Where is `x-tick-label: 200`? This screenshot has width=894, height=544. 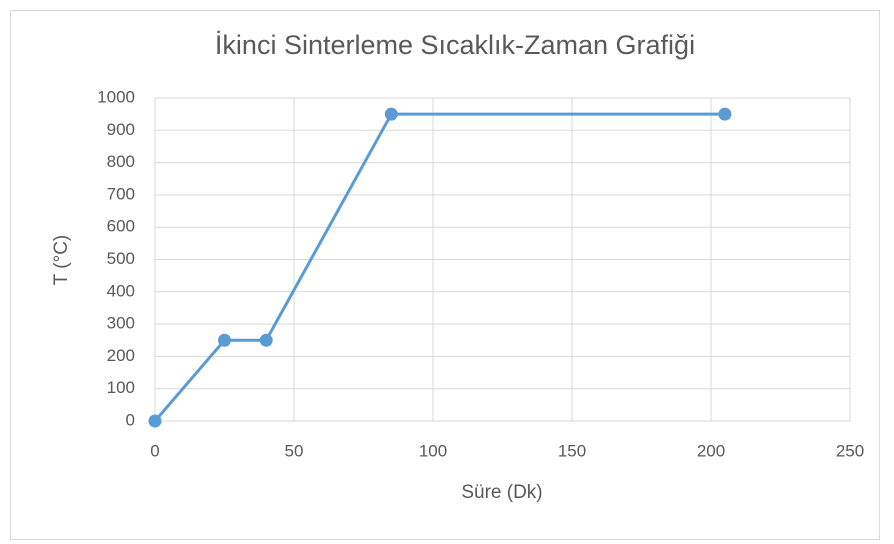
x-tick-label: 200 is located at coordinates (711, 450).